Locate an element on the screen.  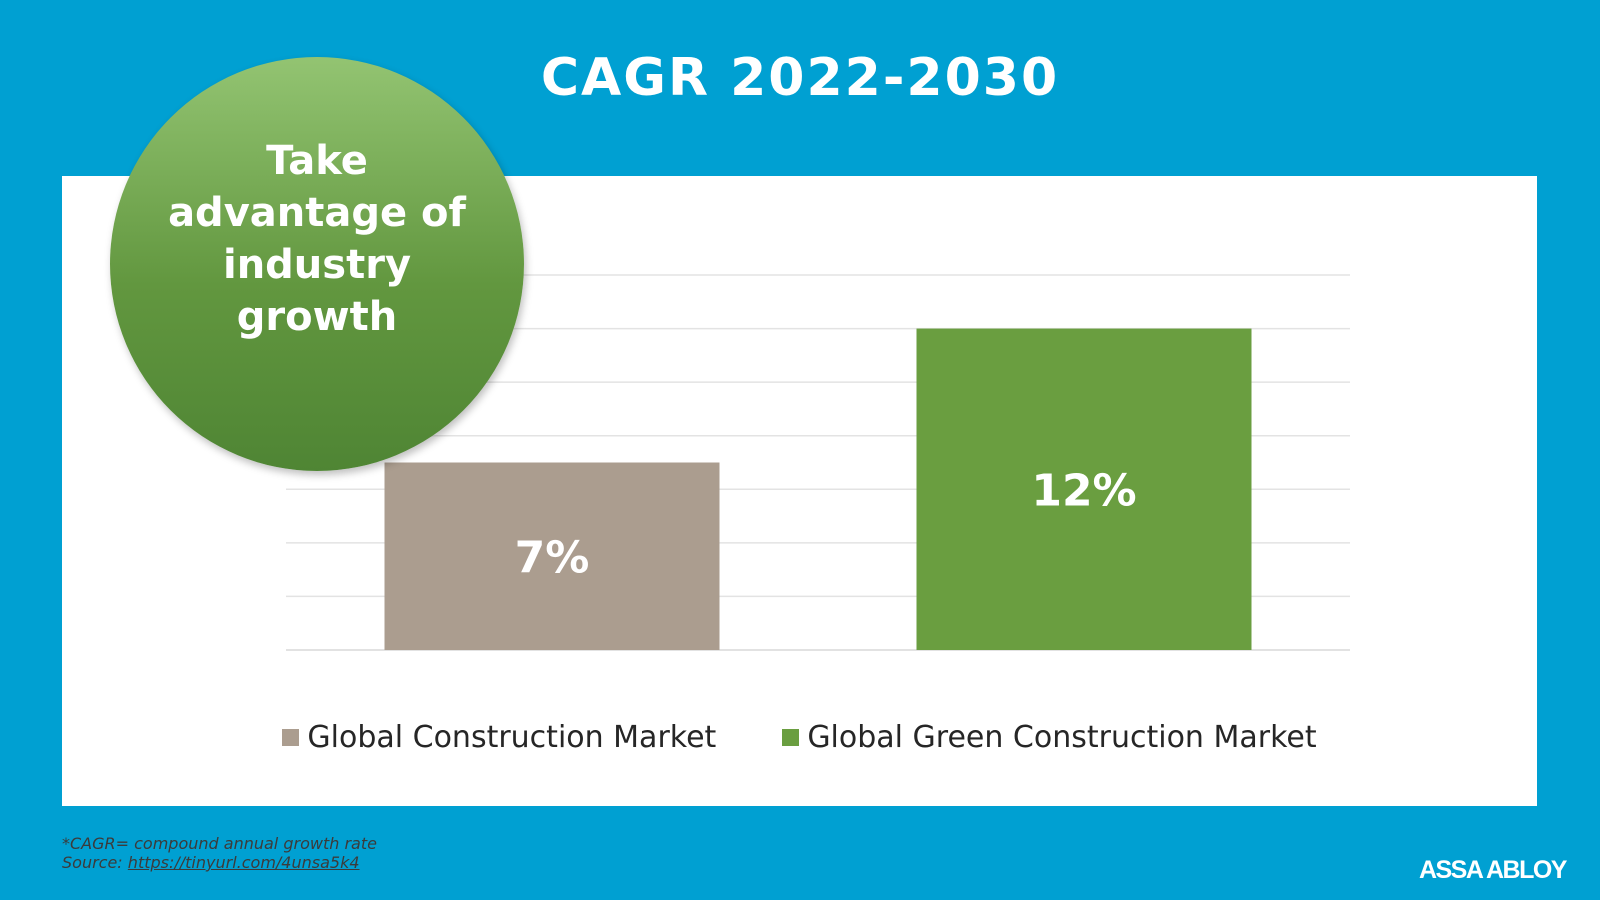
source-line: Source: https://tinyurl.com/4unsa5k4 is located at coordinates (219, 862).